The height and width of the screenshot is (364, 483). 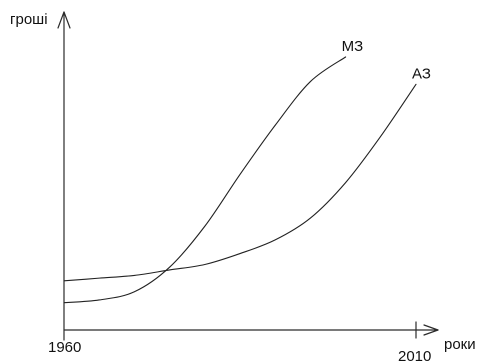 I want to click on series-label-1: МЗ, so click(x=353, y=46).